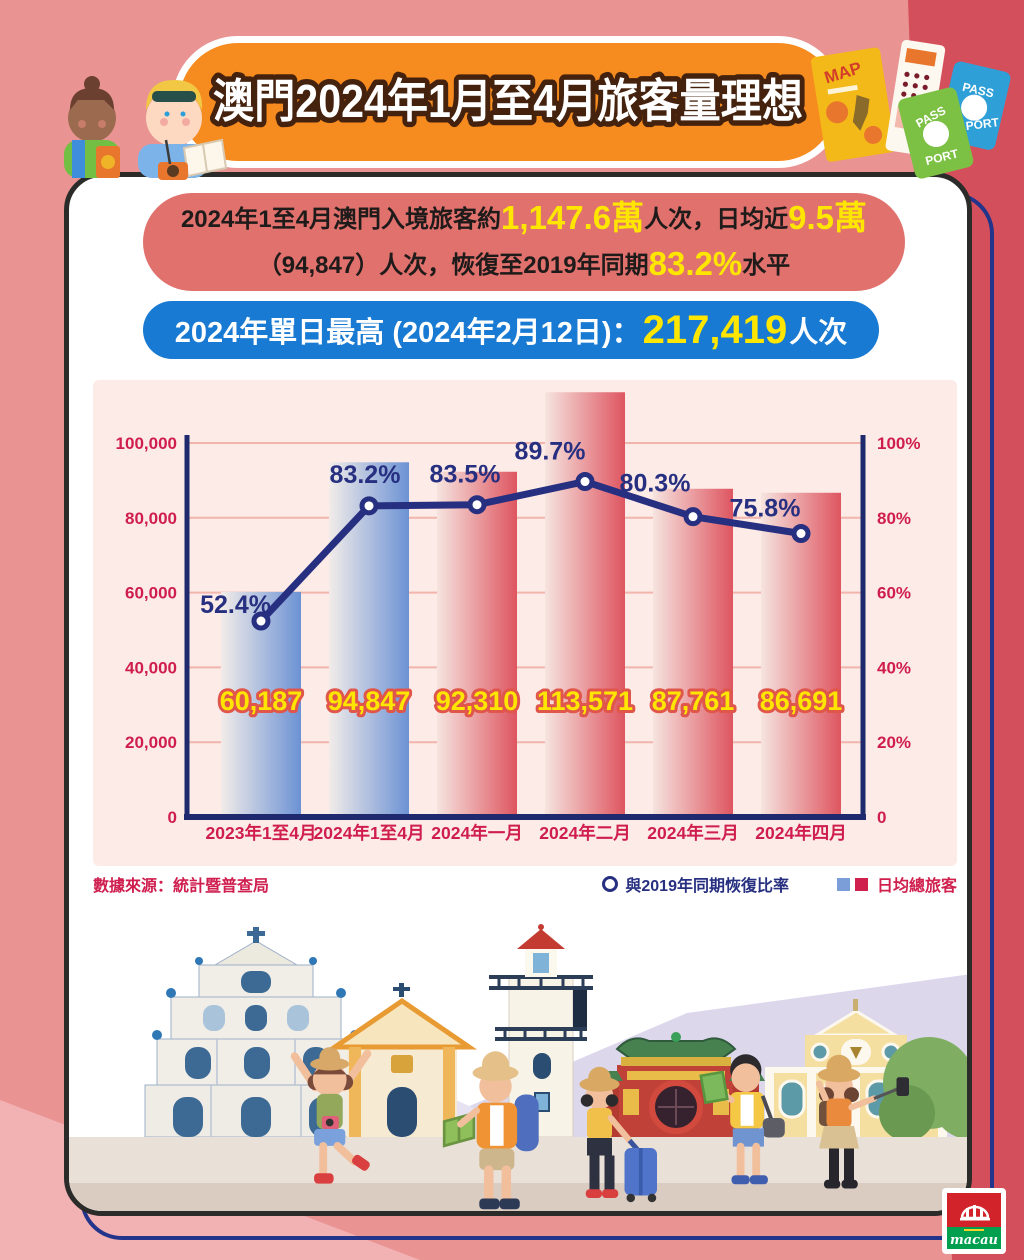 The image size is (1024, 1260). I want to click on passport-blue-top-label: PASS, so click(978, 90).